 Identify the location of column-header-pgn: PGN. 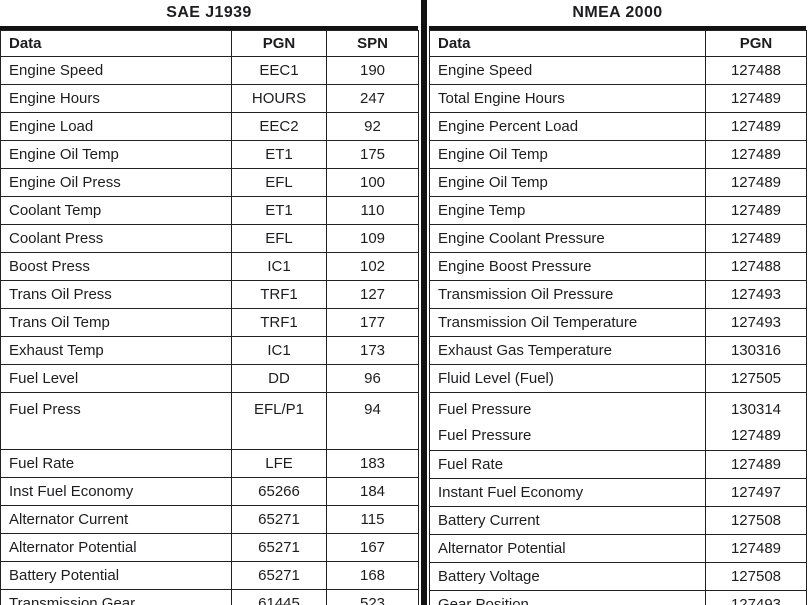
(279, 43).